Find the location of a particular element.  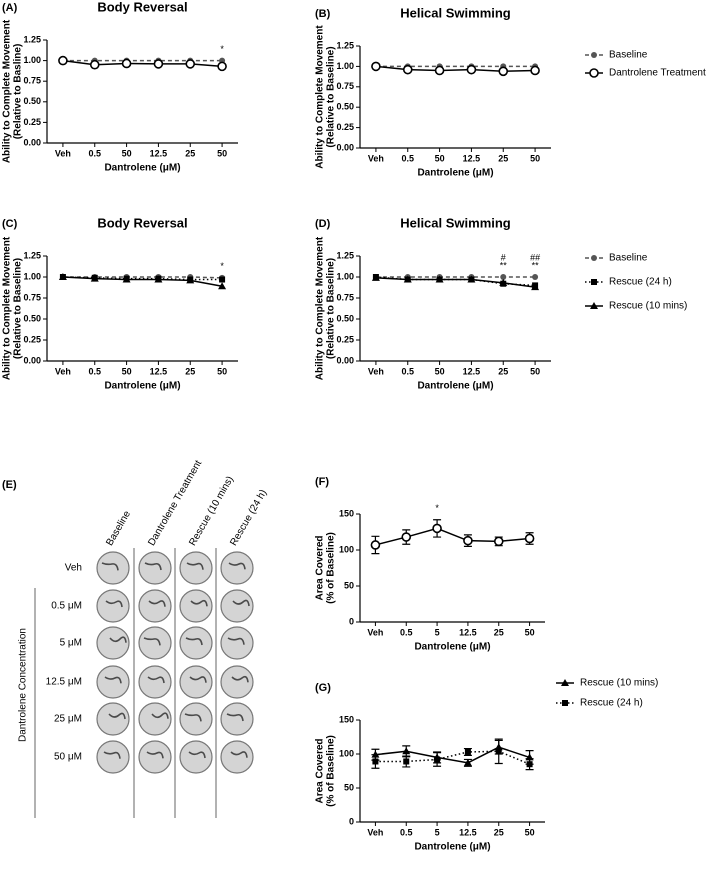

column-label: Baseline is located at coordinates (118, 528).